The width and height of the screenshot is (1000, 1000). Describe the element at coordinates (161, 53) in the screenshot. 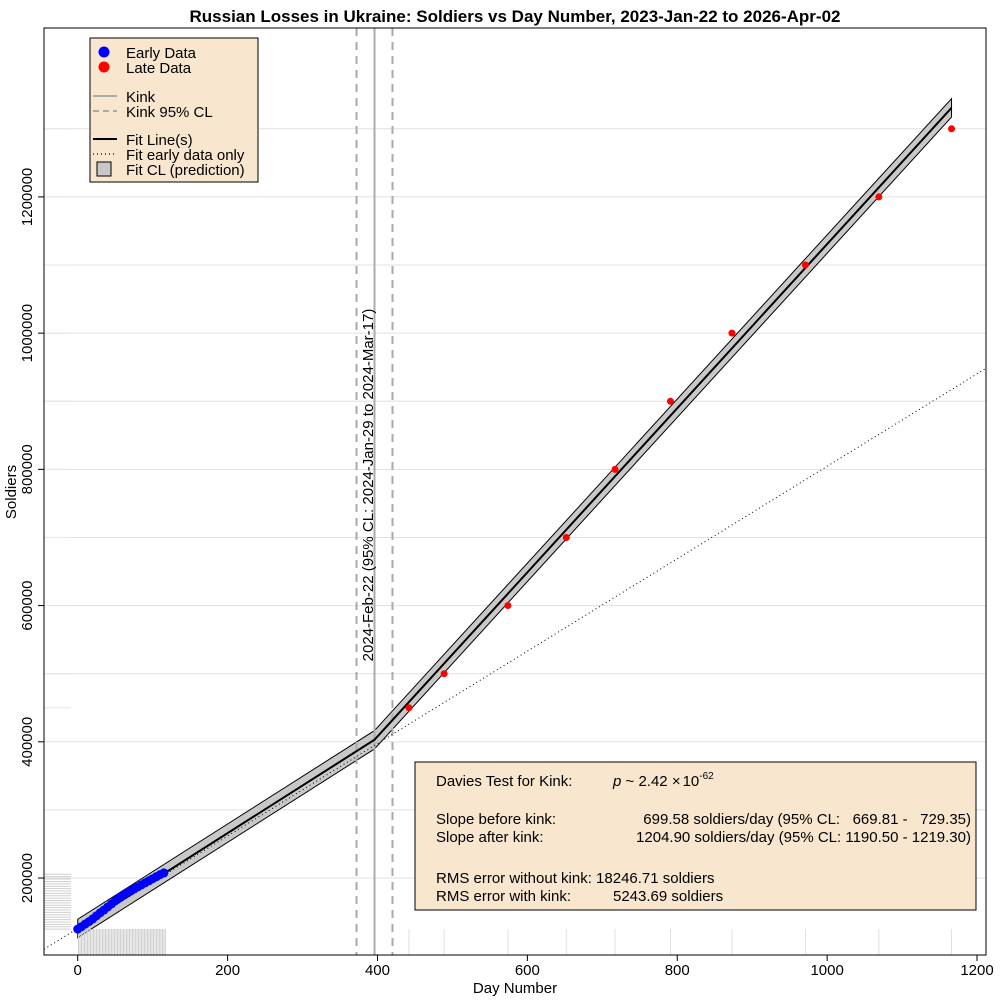

I see `legend-label-early-data: Early Data` at that location.